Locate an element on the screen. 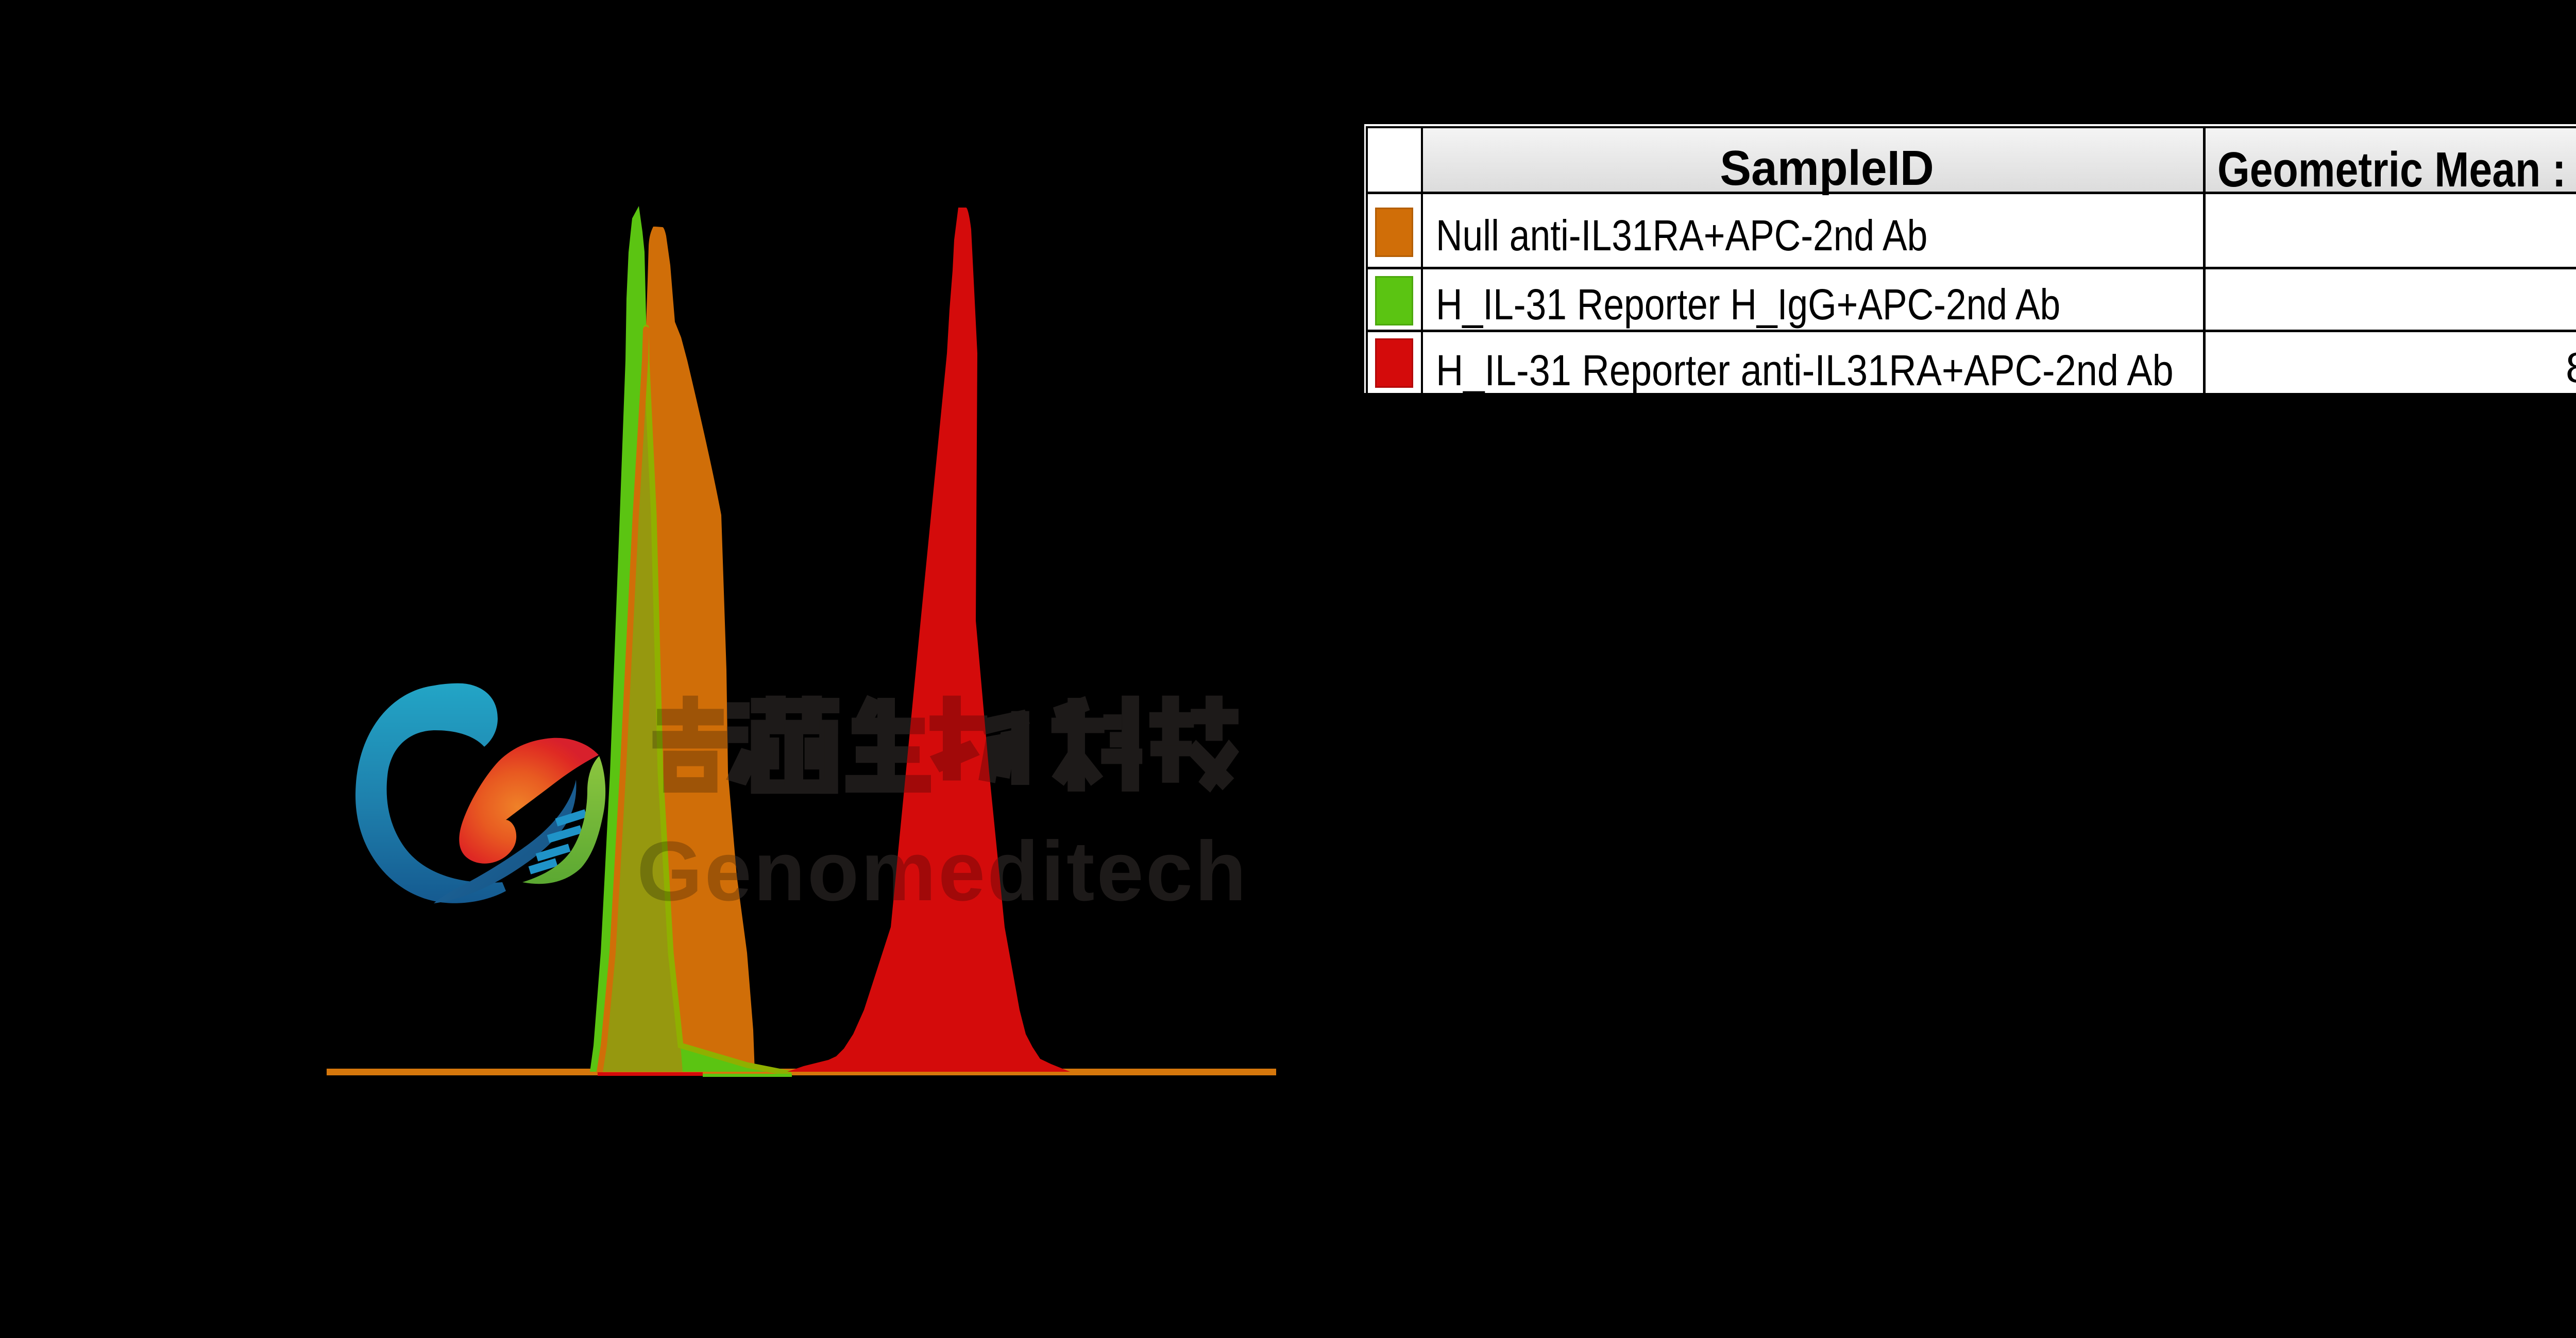  svg-text:H_IL-31 Reporter anti-IL31RA+A: H_IL-31 Reporter anti-IL31RA+APC-2nd Ab is located at coordinates (1805, 370).